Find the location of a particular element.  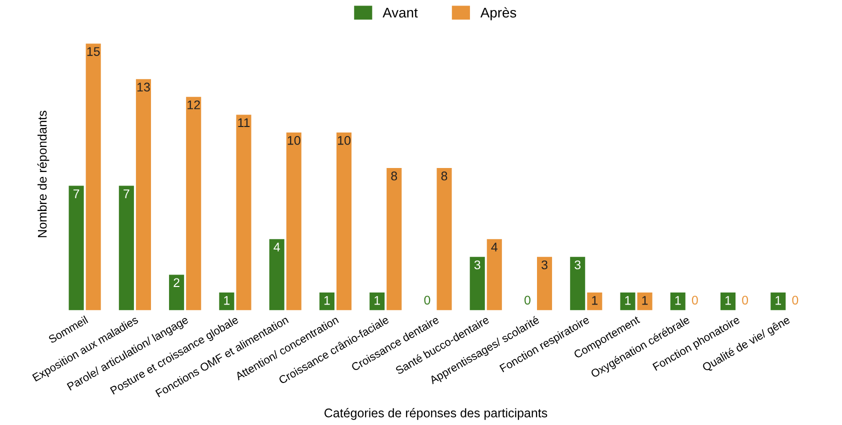

x-axis-title: Catégories de réponses des participants is located at coordinates (436, 414).